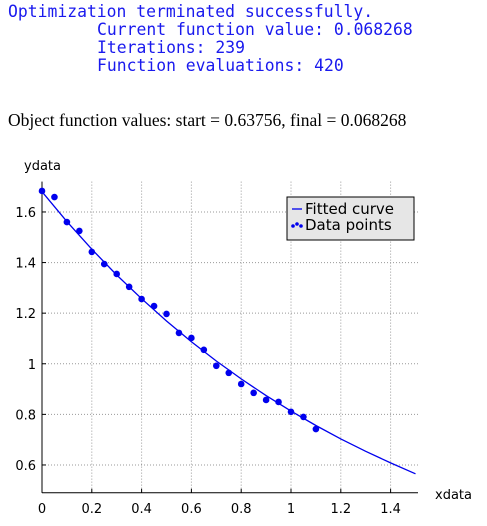 Image resolution: width=487 pixels, height=526 pixels. What do you see at coordinates (241, 509) in the screenshot?
I see `x-tick-label: 0.8` at bounding box center [241, 509].